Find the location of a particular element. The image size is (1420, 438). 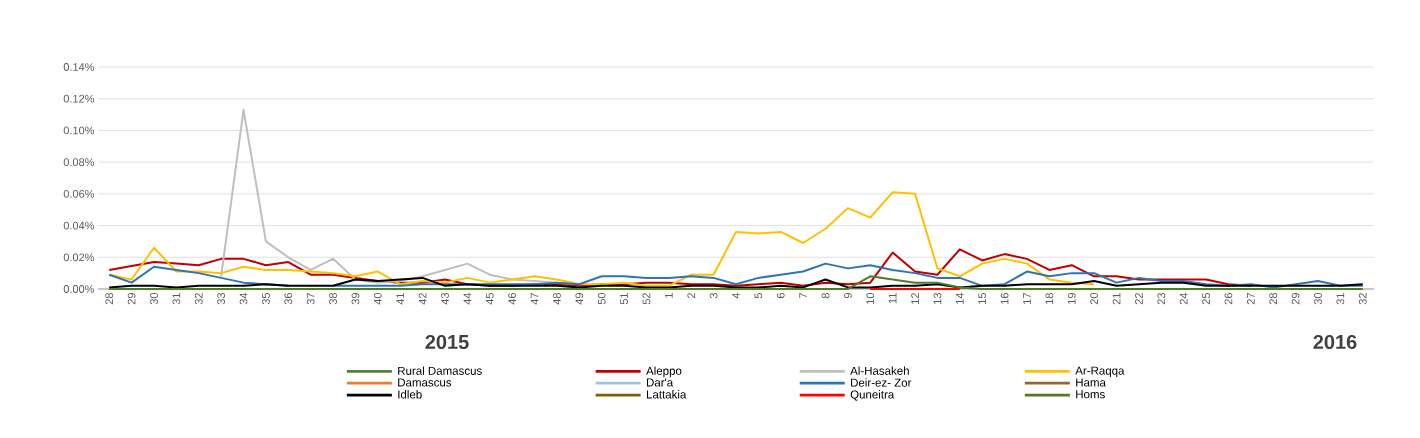

x-tick-label: 43 is located at coordinates (445, 299).